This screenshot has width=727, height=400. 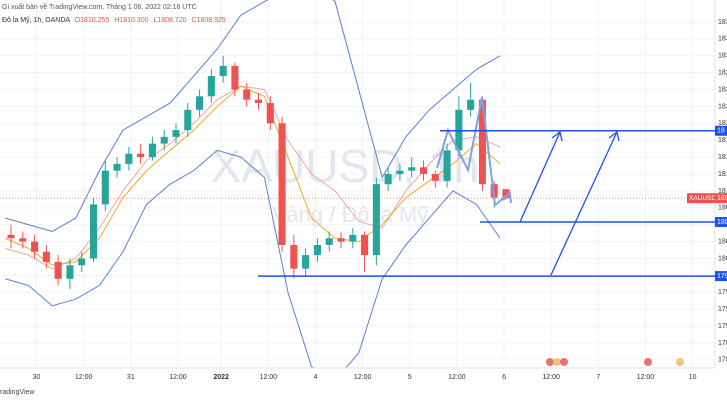 What do you see at coordinates (131, 377) in the screenshot?
I see `x-tick-label: 31` at bounding box center [131, 377].